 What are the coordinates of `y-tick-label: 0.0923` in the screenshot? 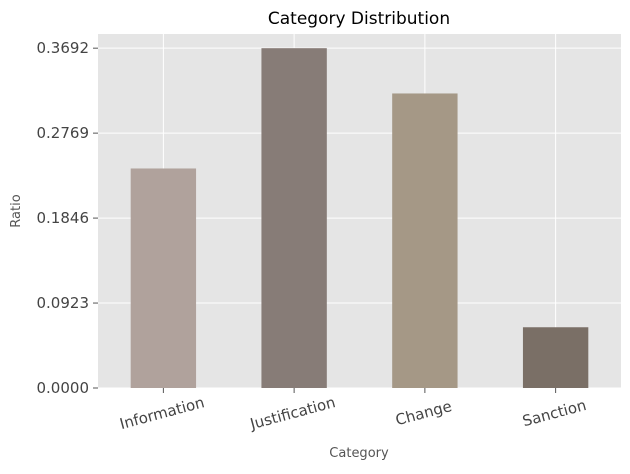 It's located at (63, 303).